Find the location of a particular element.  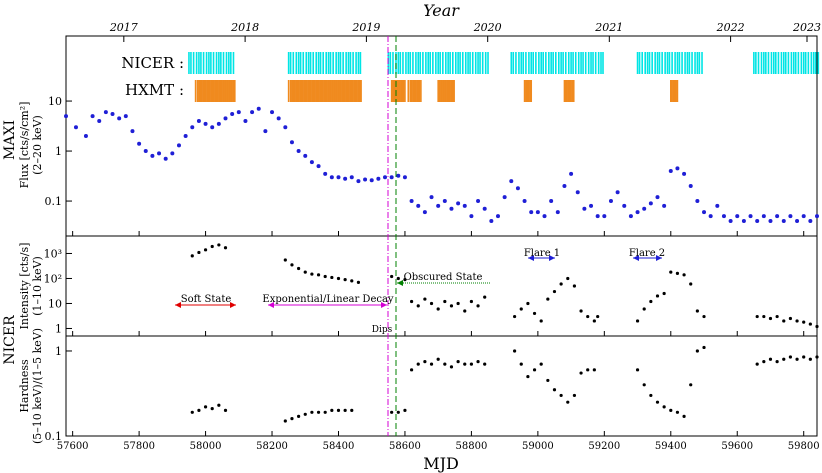

mjd-tick-label: 59800 is located at coordinates (804, 446).